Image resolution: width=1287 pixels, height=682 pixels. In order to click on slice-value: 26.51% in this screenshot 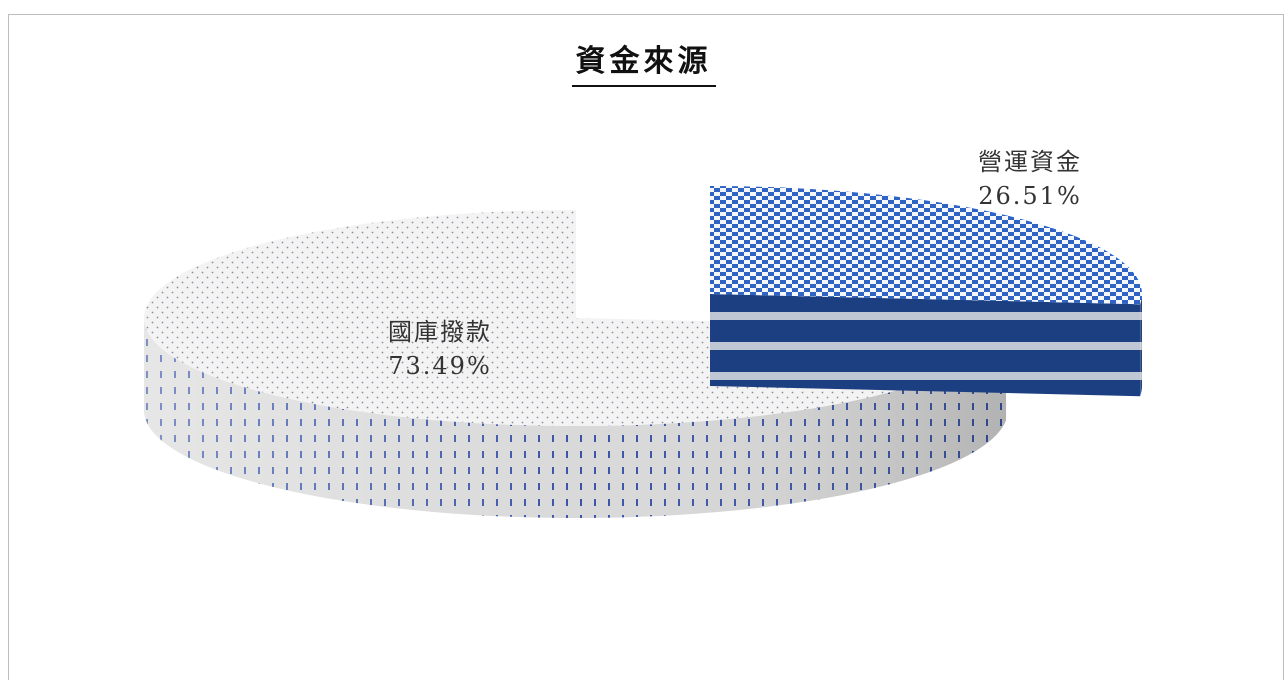, I will do `click(1030, 196)`.